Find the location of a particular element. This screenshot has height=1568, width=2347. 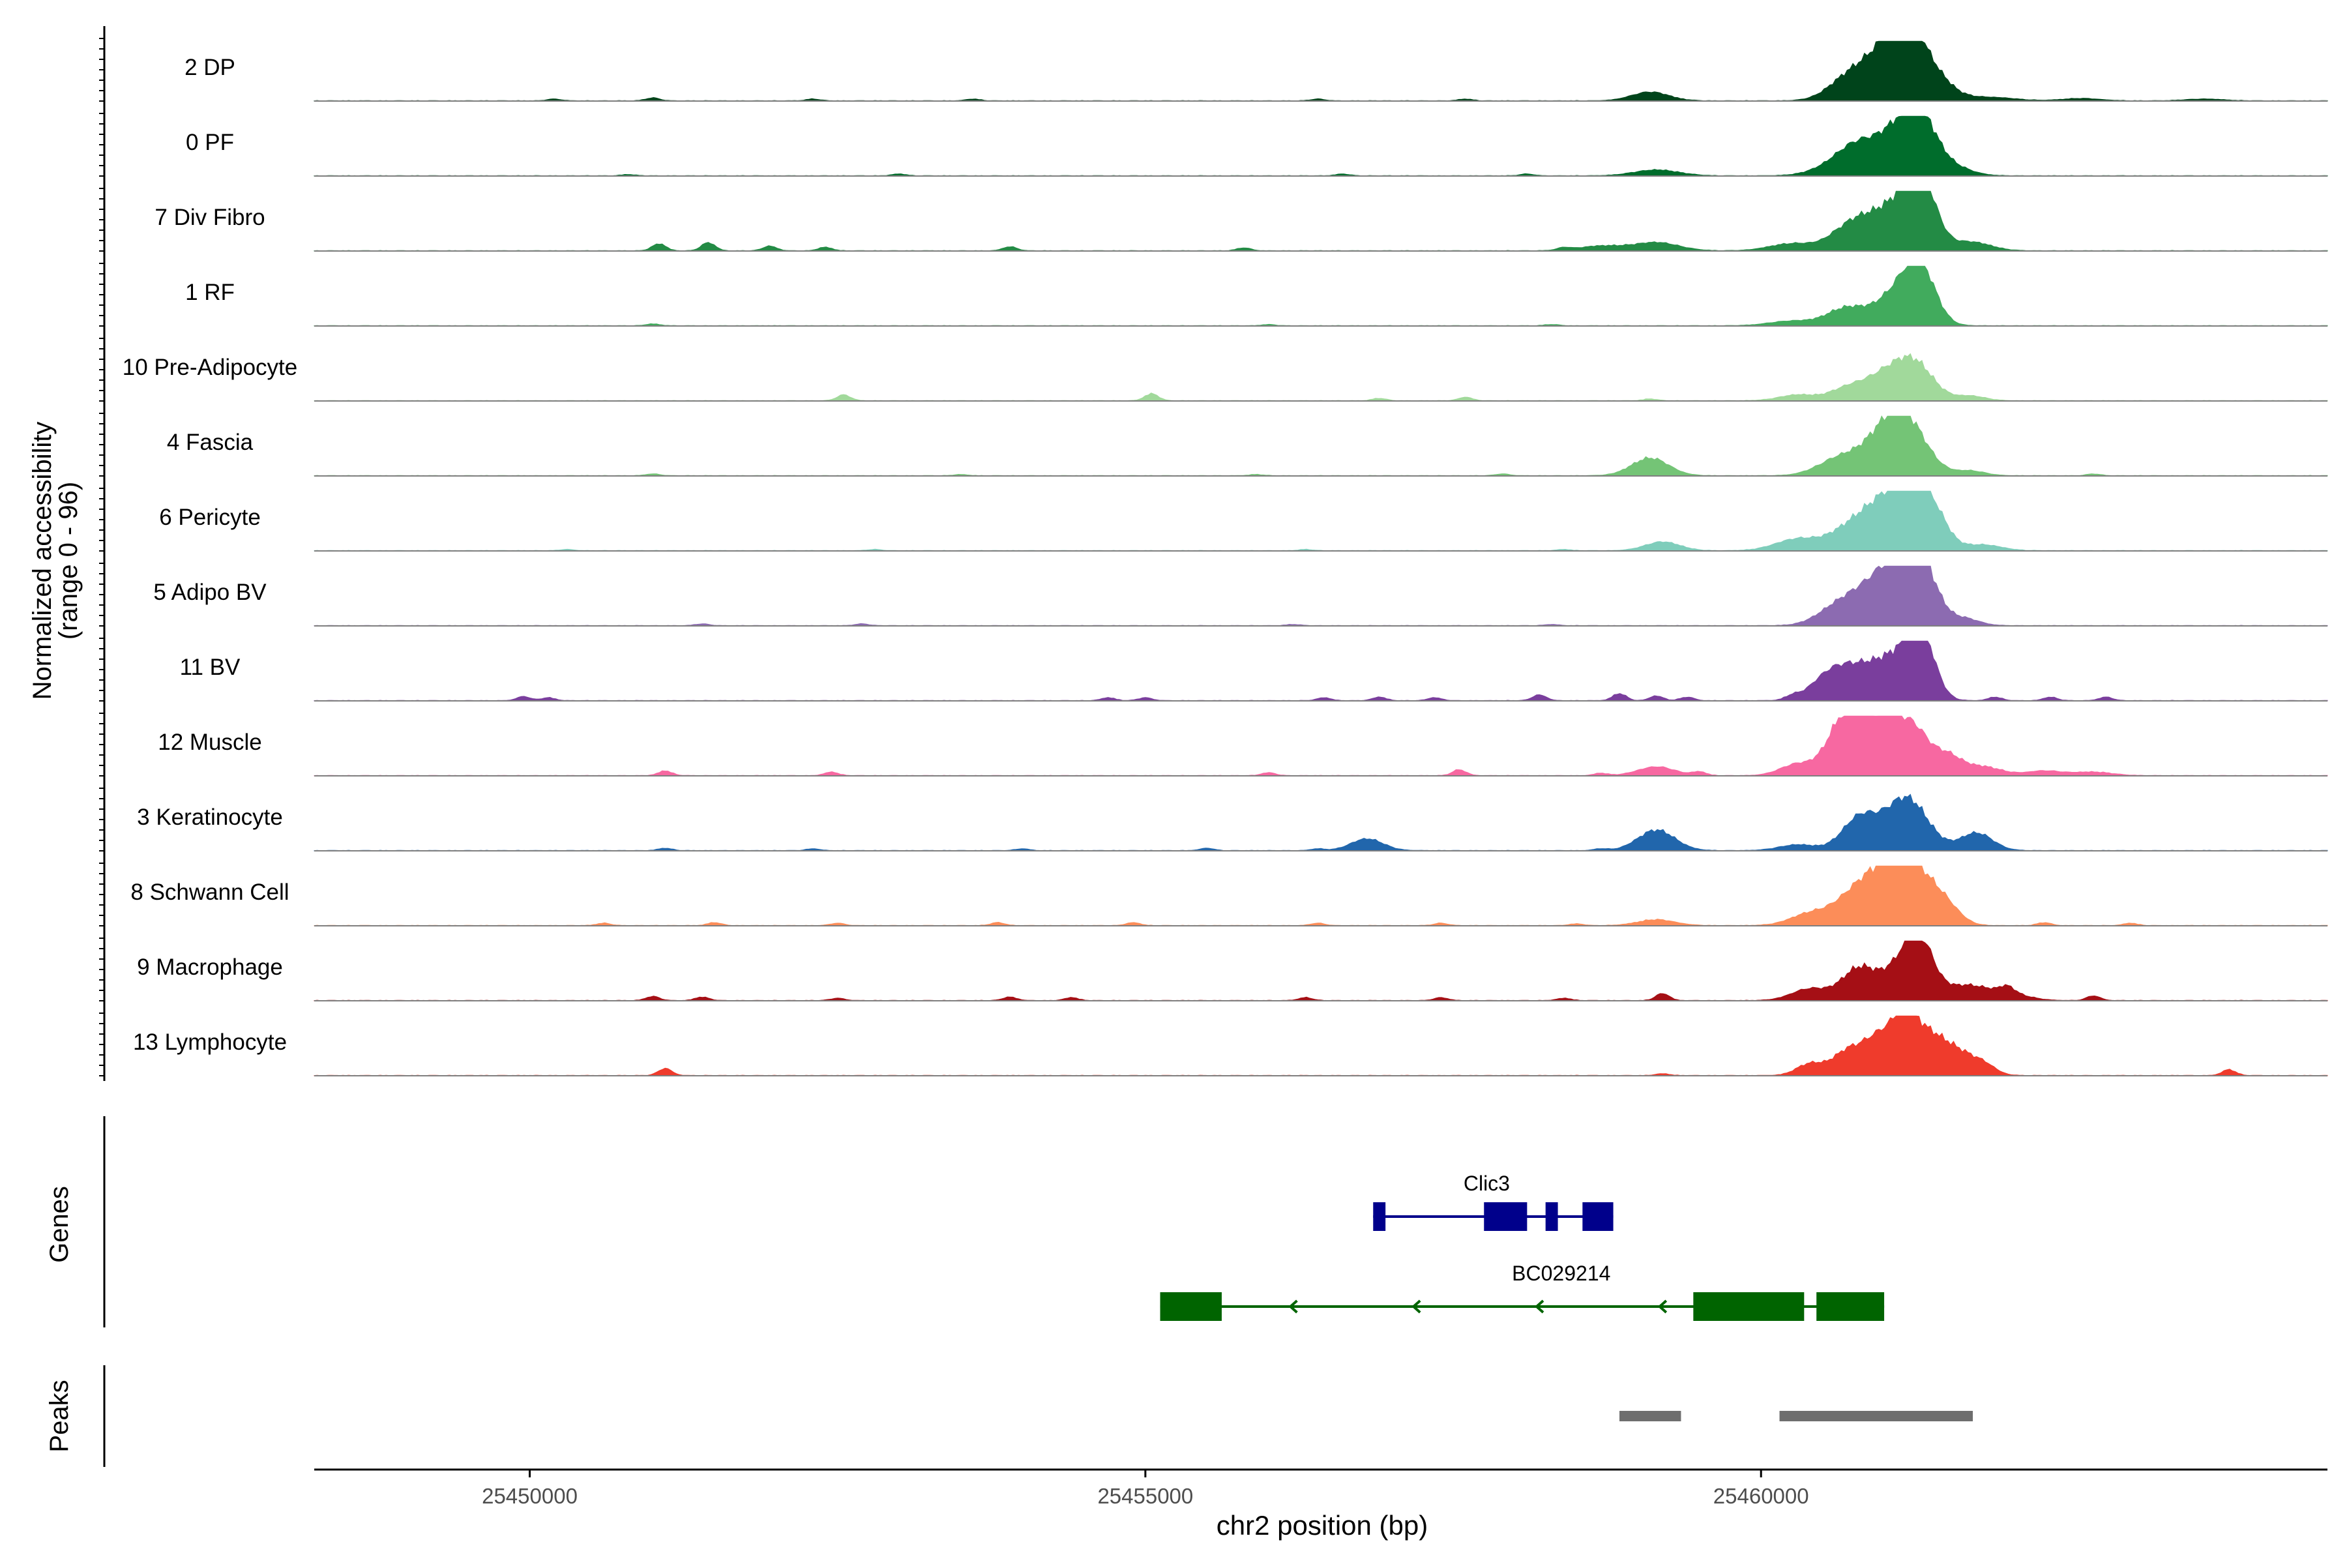

gene-label: BC029214 is located at coordinates (1561, 1274).